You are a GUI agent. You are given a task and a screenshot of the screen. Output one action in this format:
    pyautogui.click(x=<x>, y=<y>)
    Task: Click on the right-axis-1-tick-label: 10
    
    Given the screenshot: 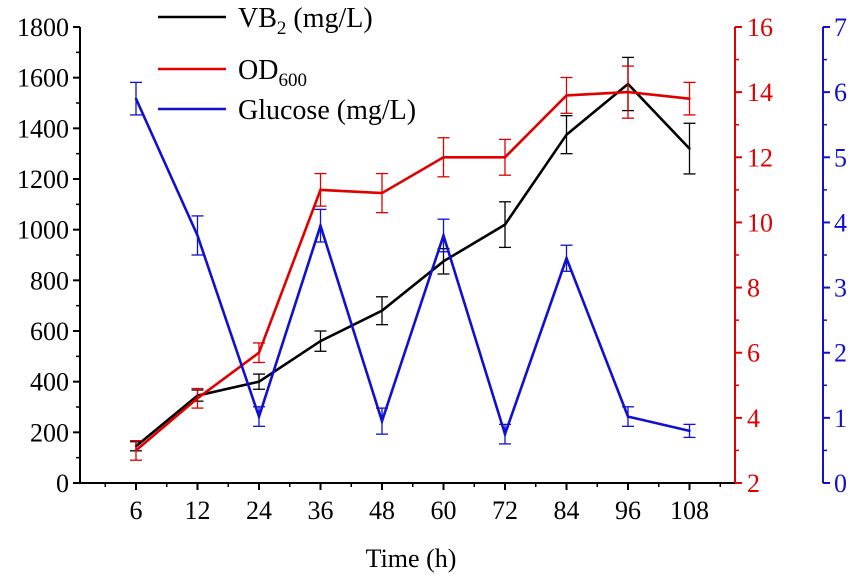 What is the action you would take?
    pyautogui.click(x=760, y=222)
    